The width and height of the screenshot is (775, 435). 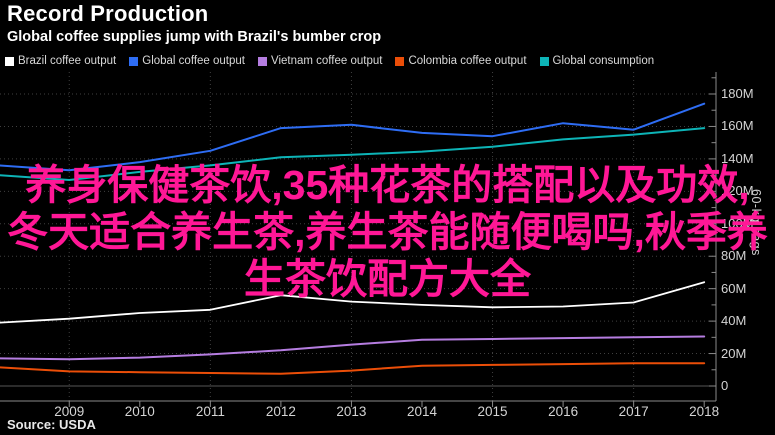 I want to click on legend-item: Vietnam coffee output, so click(x=320, y=61).